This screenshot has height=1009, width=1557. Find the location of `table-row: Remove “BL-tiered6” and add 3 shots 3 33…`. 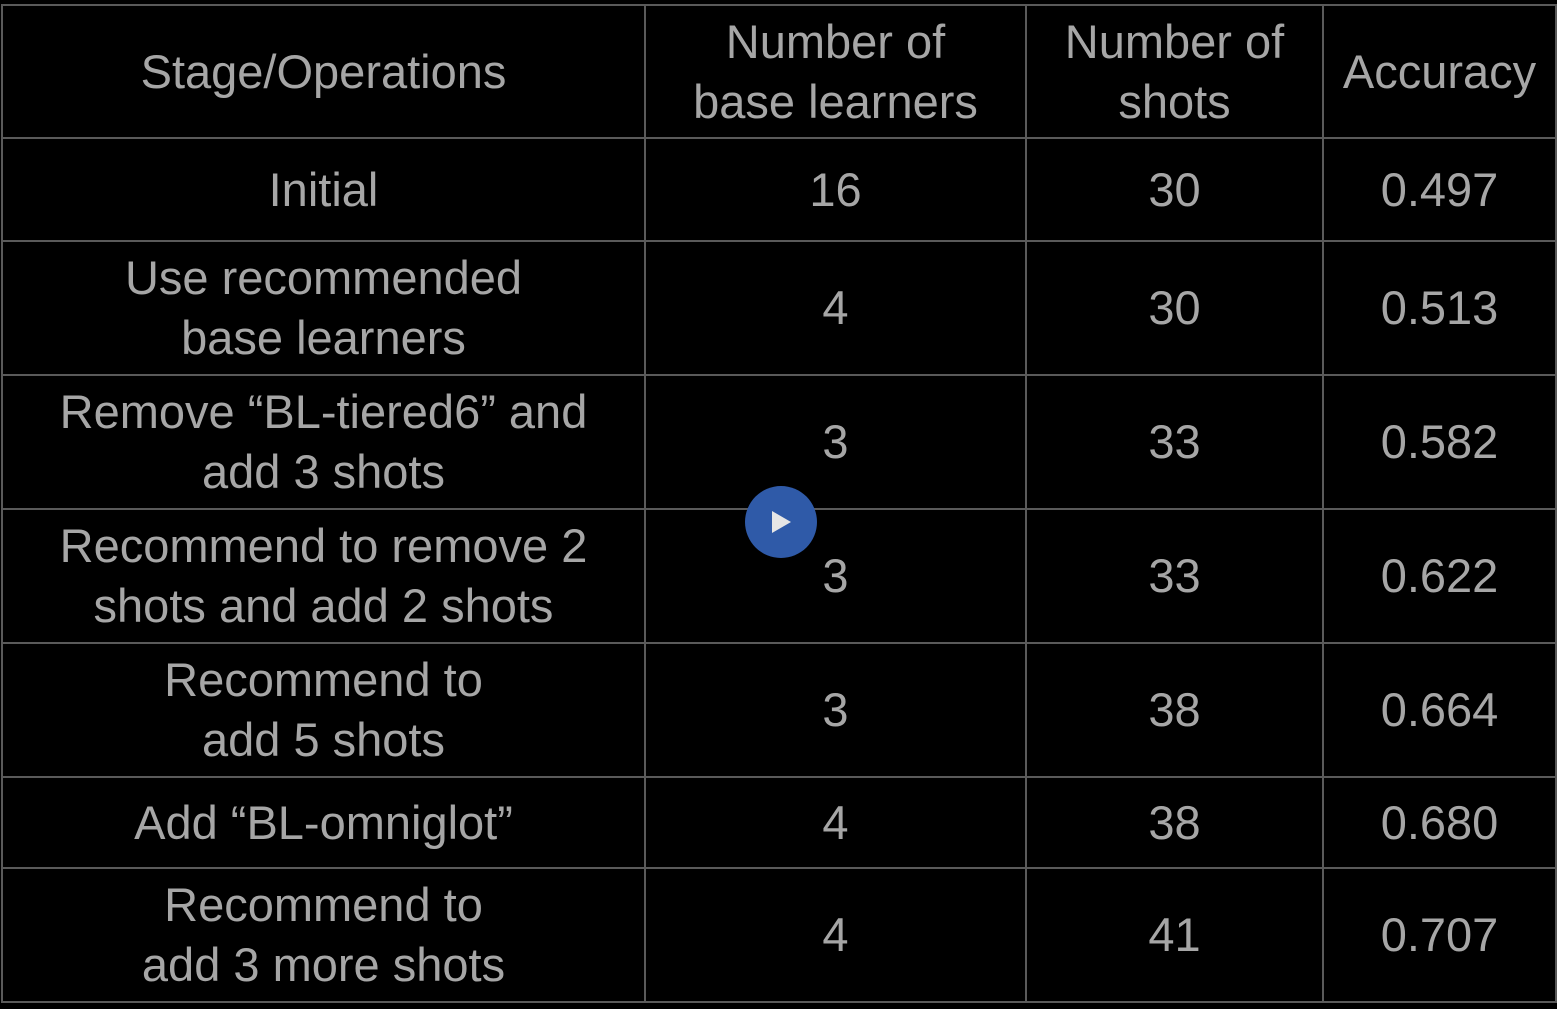

table-row: Remove “BL-tiered6” and add 3 shots 3 33… is located at coordinates (779, 442).